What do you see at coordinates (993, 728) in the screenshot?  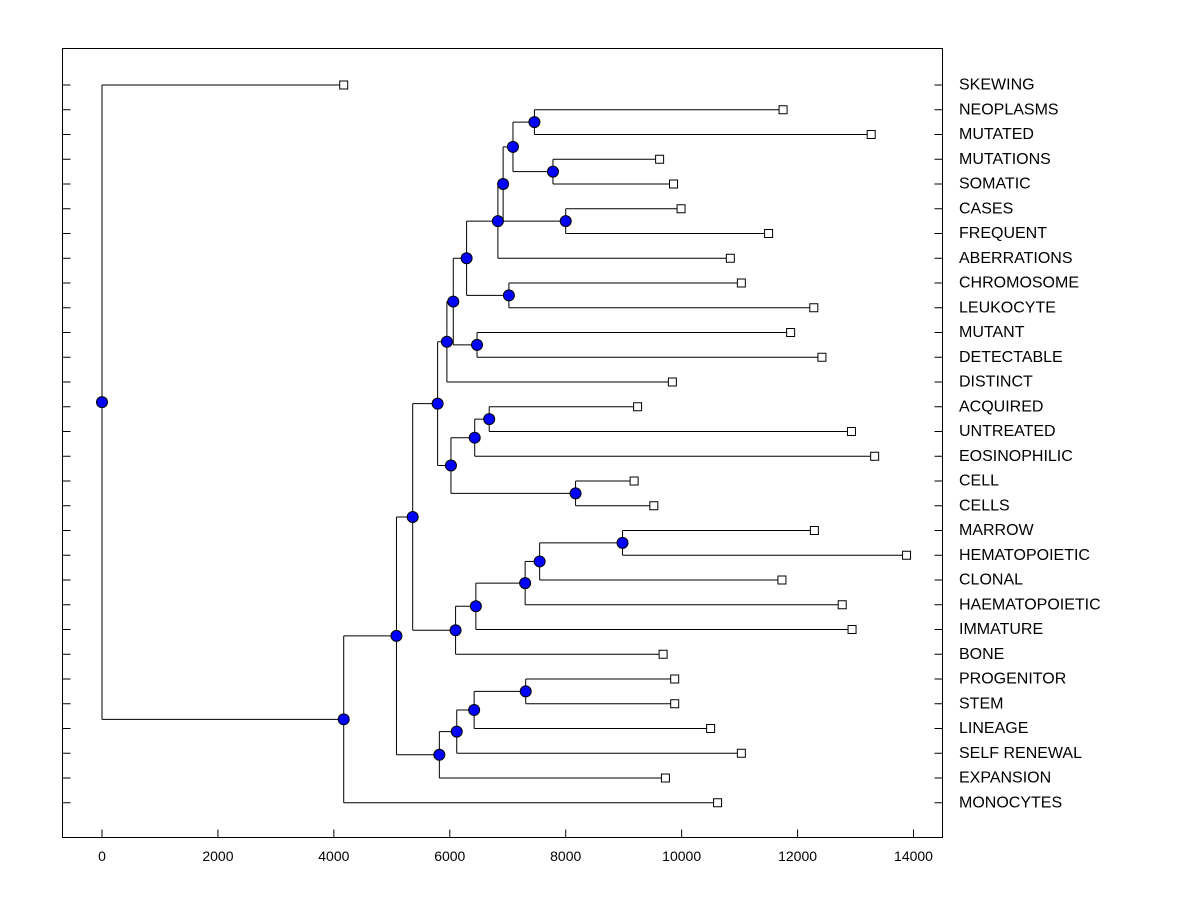 I see `leaf-label: LINEAGE` at bounding box center [993, 728].